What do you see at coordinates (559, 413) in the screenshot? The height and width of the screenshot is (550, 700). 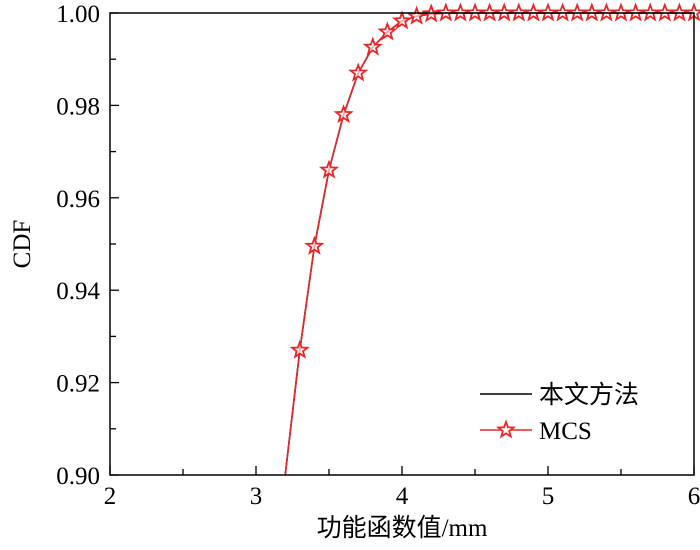 I see `legend: 本文方法 MCS` at bounding box center [559, 413].